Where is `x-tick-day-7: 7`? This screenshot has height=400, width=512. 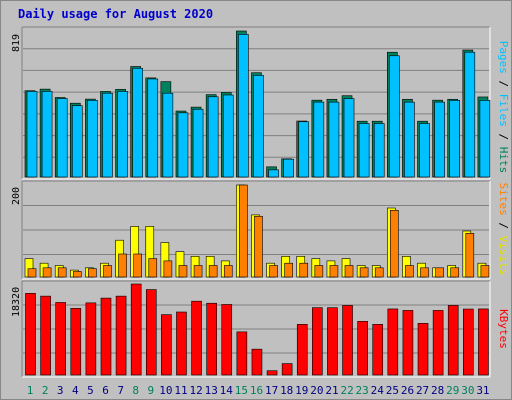 x-tick-day-7: 7 is located at coordinates (120, 390).